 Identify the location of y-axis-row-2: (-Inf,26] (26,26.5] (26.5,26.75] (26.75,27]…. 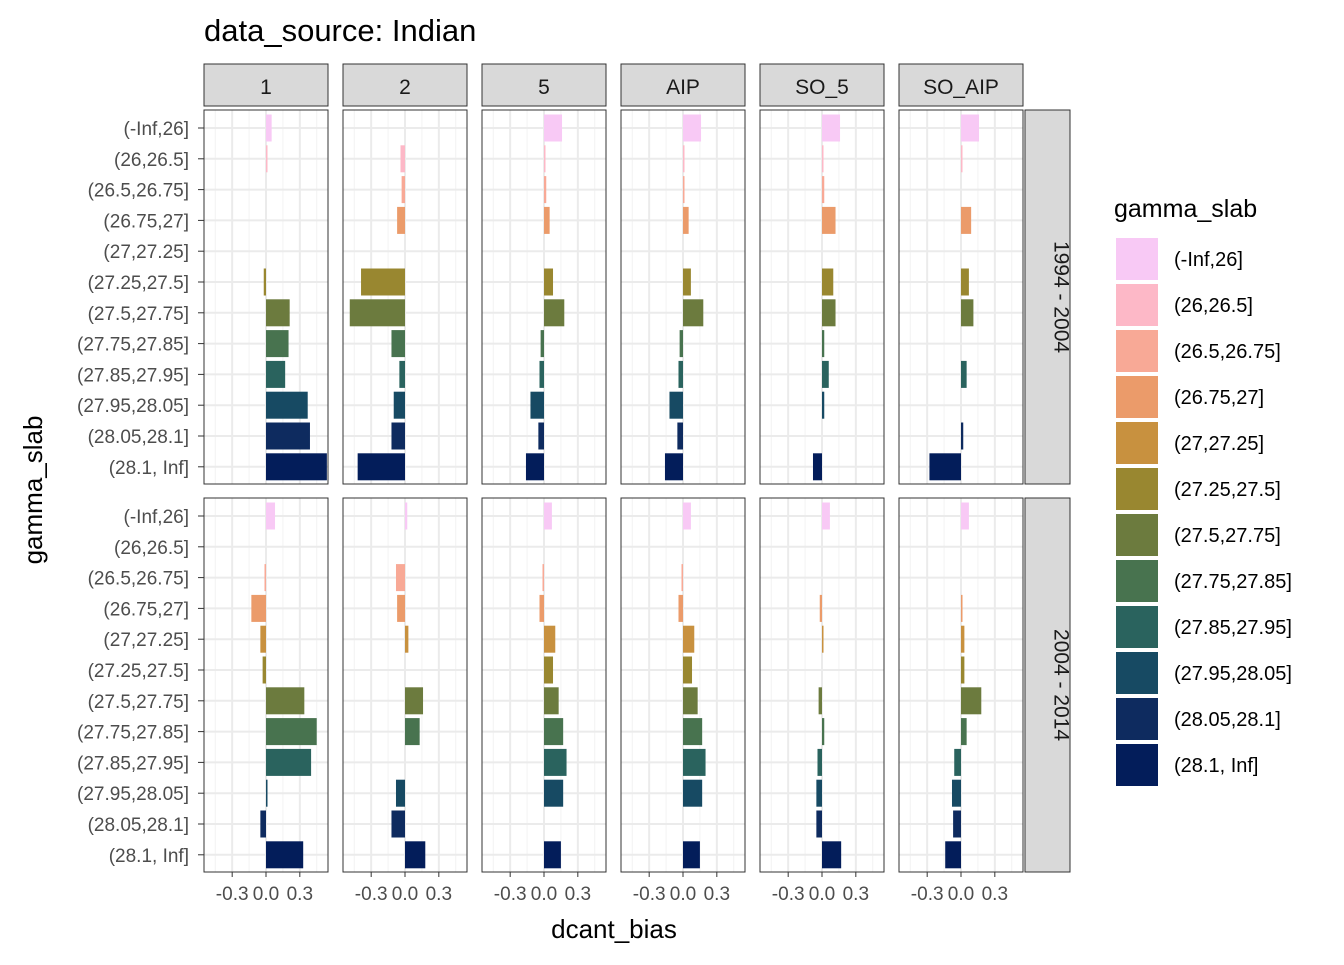
(140, 687).